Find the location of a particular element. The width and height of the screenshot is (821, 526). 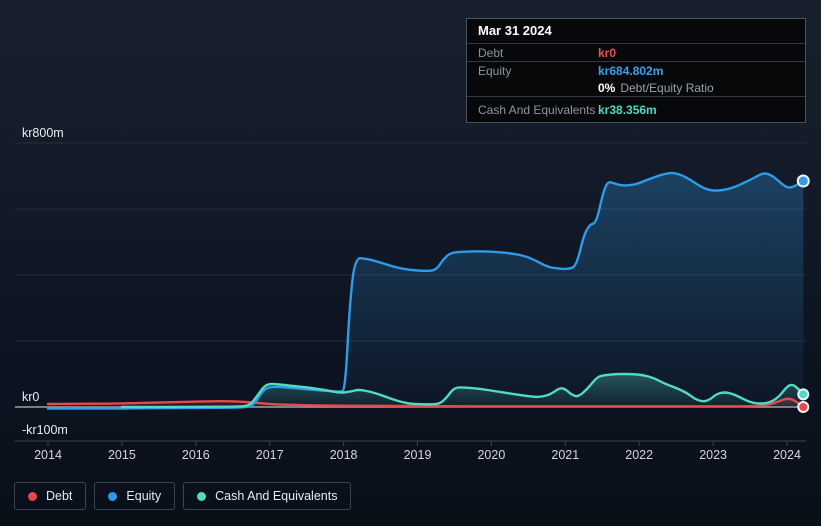

x-tick-label: 2020 is located at coordinates (491, 455).